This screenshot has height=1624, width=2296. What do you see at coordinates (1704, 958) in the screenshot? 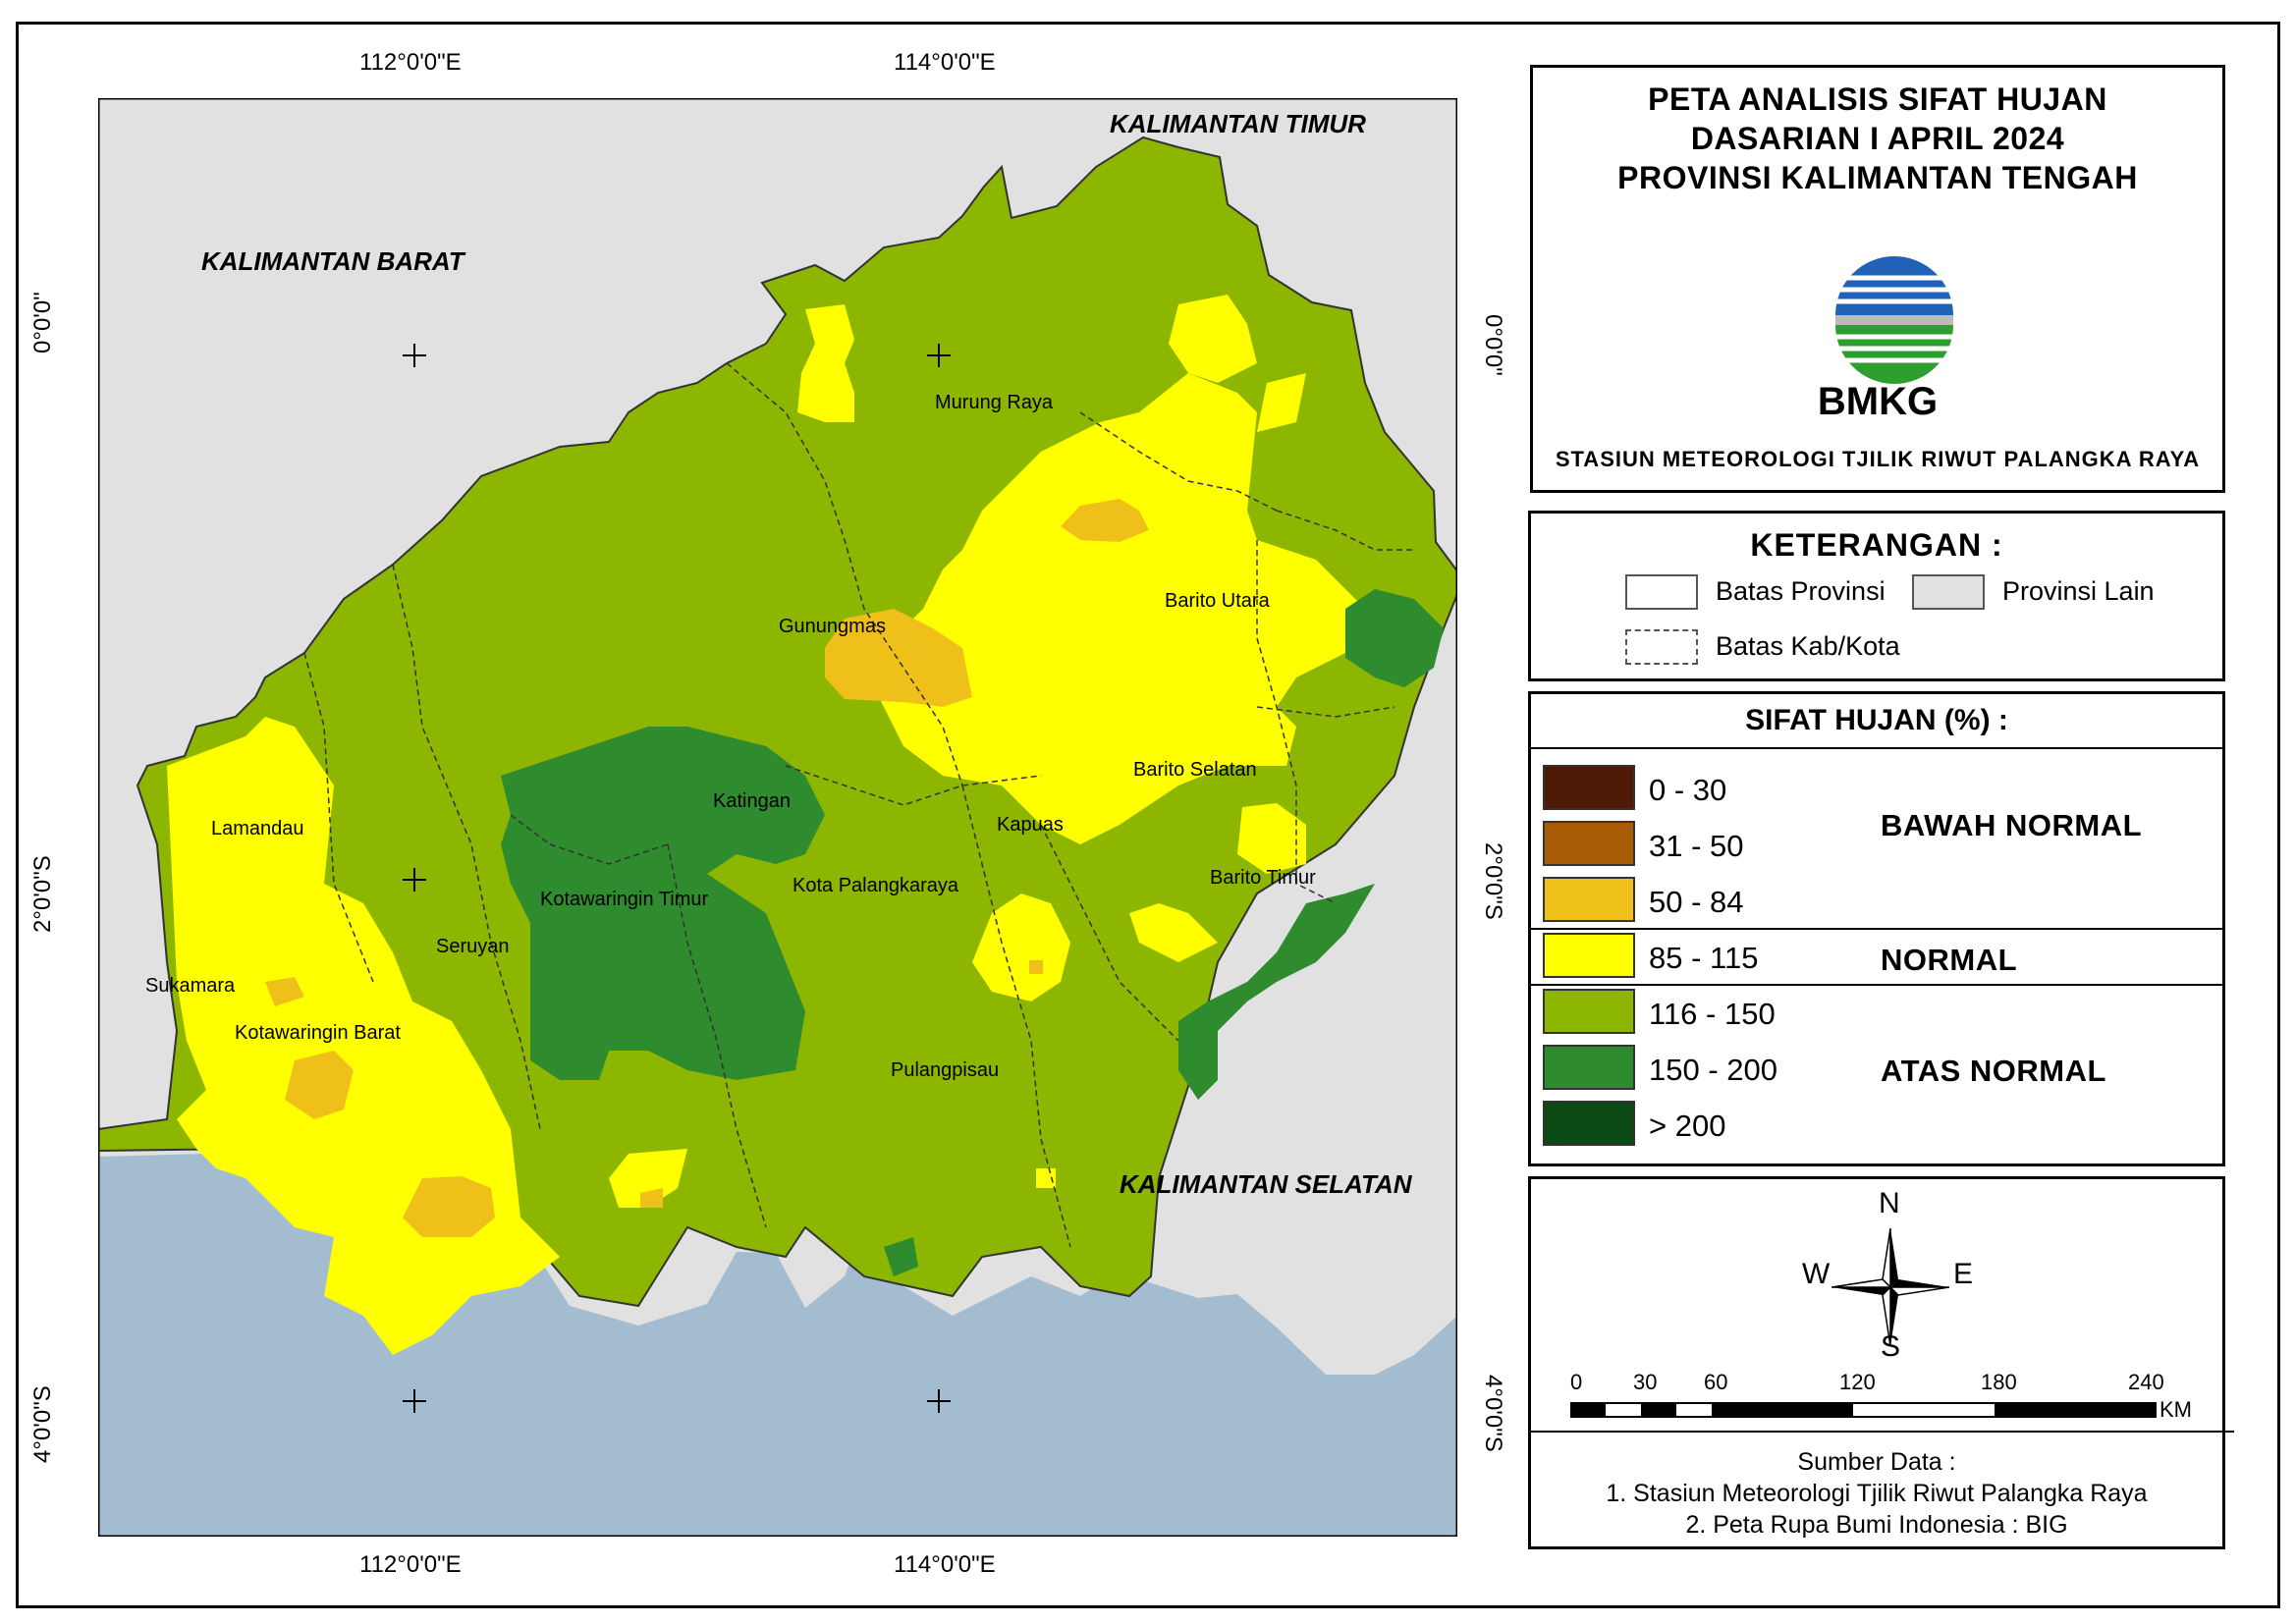
I see `label-85-115: 85 - 115` at bounding box center [1704, 958].